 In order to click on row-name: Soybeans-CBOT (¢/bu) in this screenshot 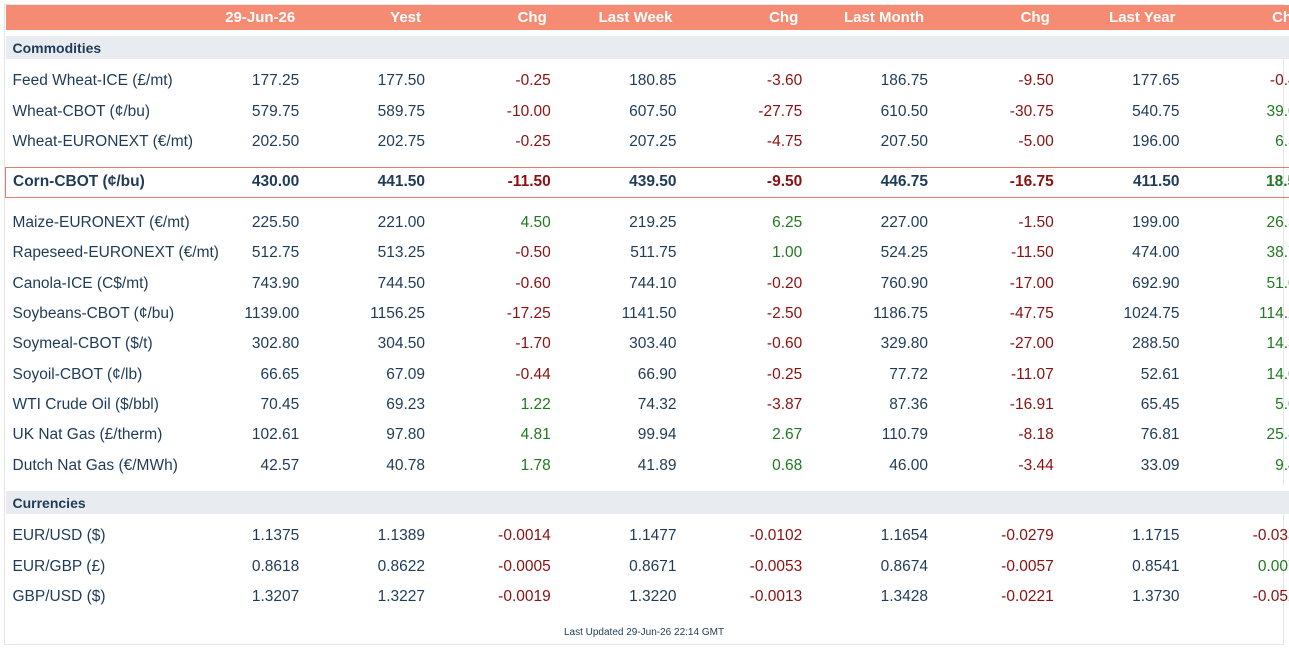, I will do `click(93, 313)`.